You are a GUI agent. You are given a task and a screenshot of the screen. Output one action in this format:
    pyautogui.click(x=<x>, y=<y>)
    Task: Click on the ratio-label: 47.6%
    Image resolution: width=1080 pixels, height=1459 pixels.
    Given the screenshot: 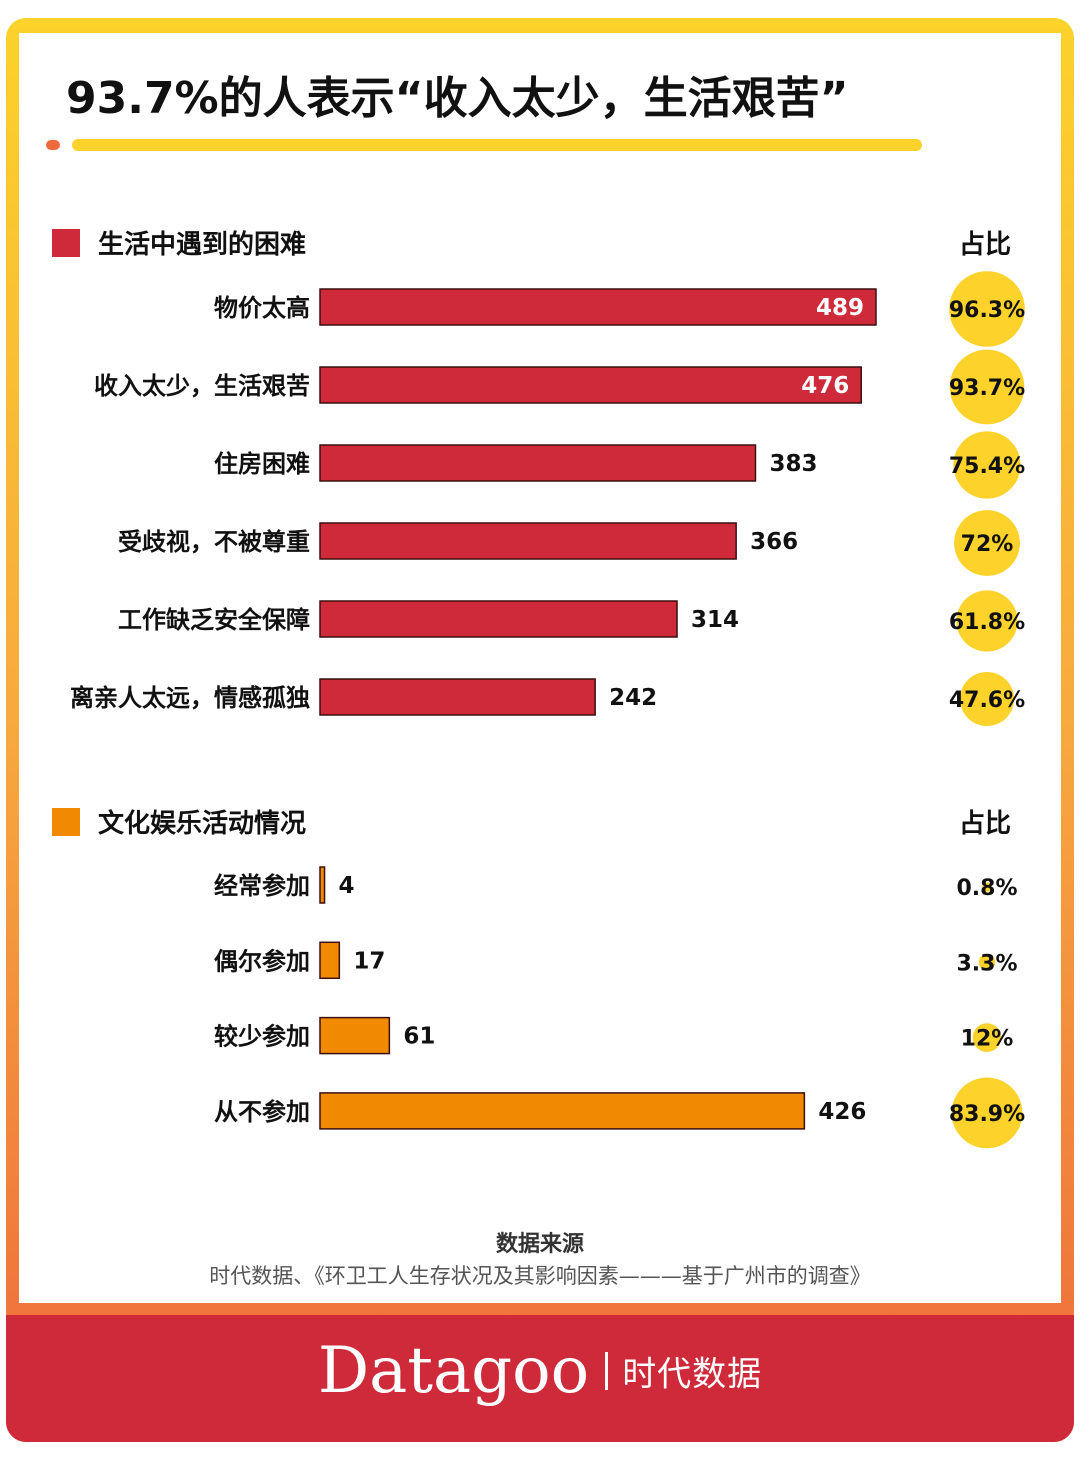 What is the action you would take?
    pyautogui.click(x=987, y=700)
    